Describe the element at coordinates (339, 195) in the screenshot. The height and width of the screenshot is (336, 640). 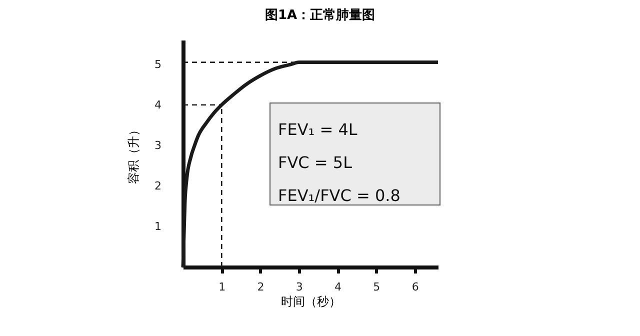
I see `annotation: FEV₁/FVC = 0.8` at that location.